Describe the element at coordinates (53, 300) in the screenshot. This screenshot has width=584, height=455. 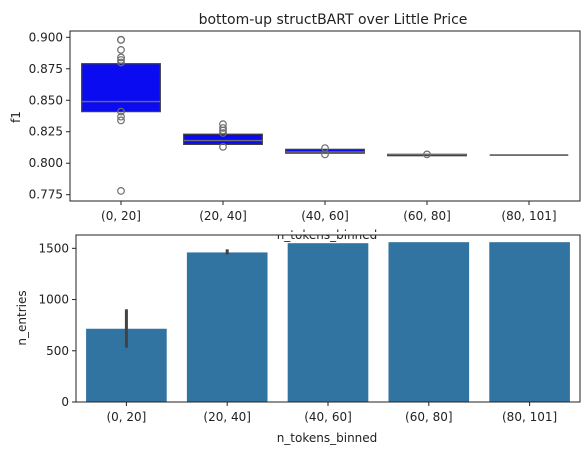
I see `y-tick-label: 1000` at that location.